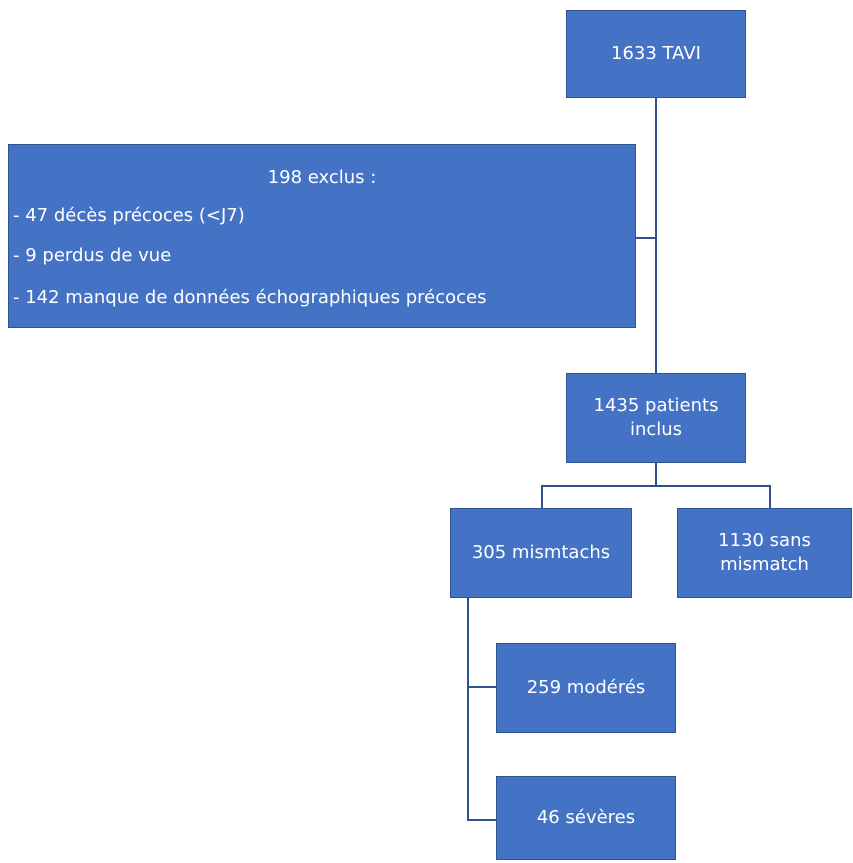 This screenshot has height=863, width=853. Describe the element at coordinates (656, 418) in the screenshot. I see `node: 1435 patients inclus` at that location.